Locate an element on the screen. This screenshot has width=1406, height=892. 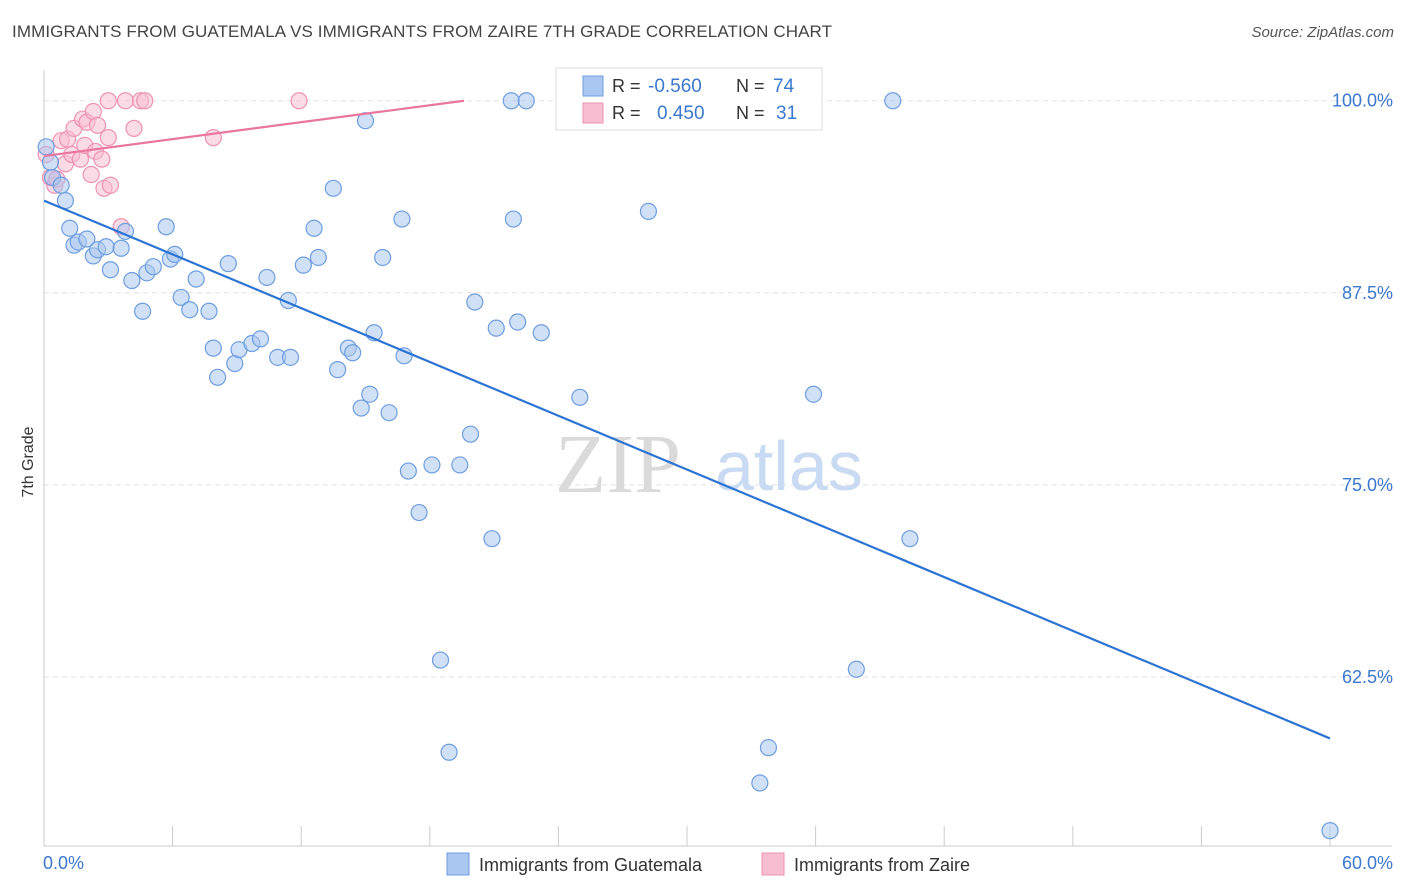
trend-line is located at coordinates (254, 128).